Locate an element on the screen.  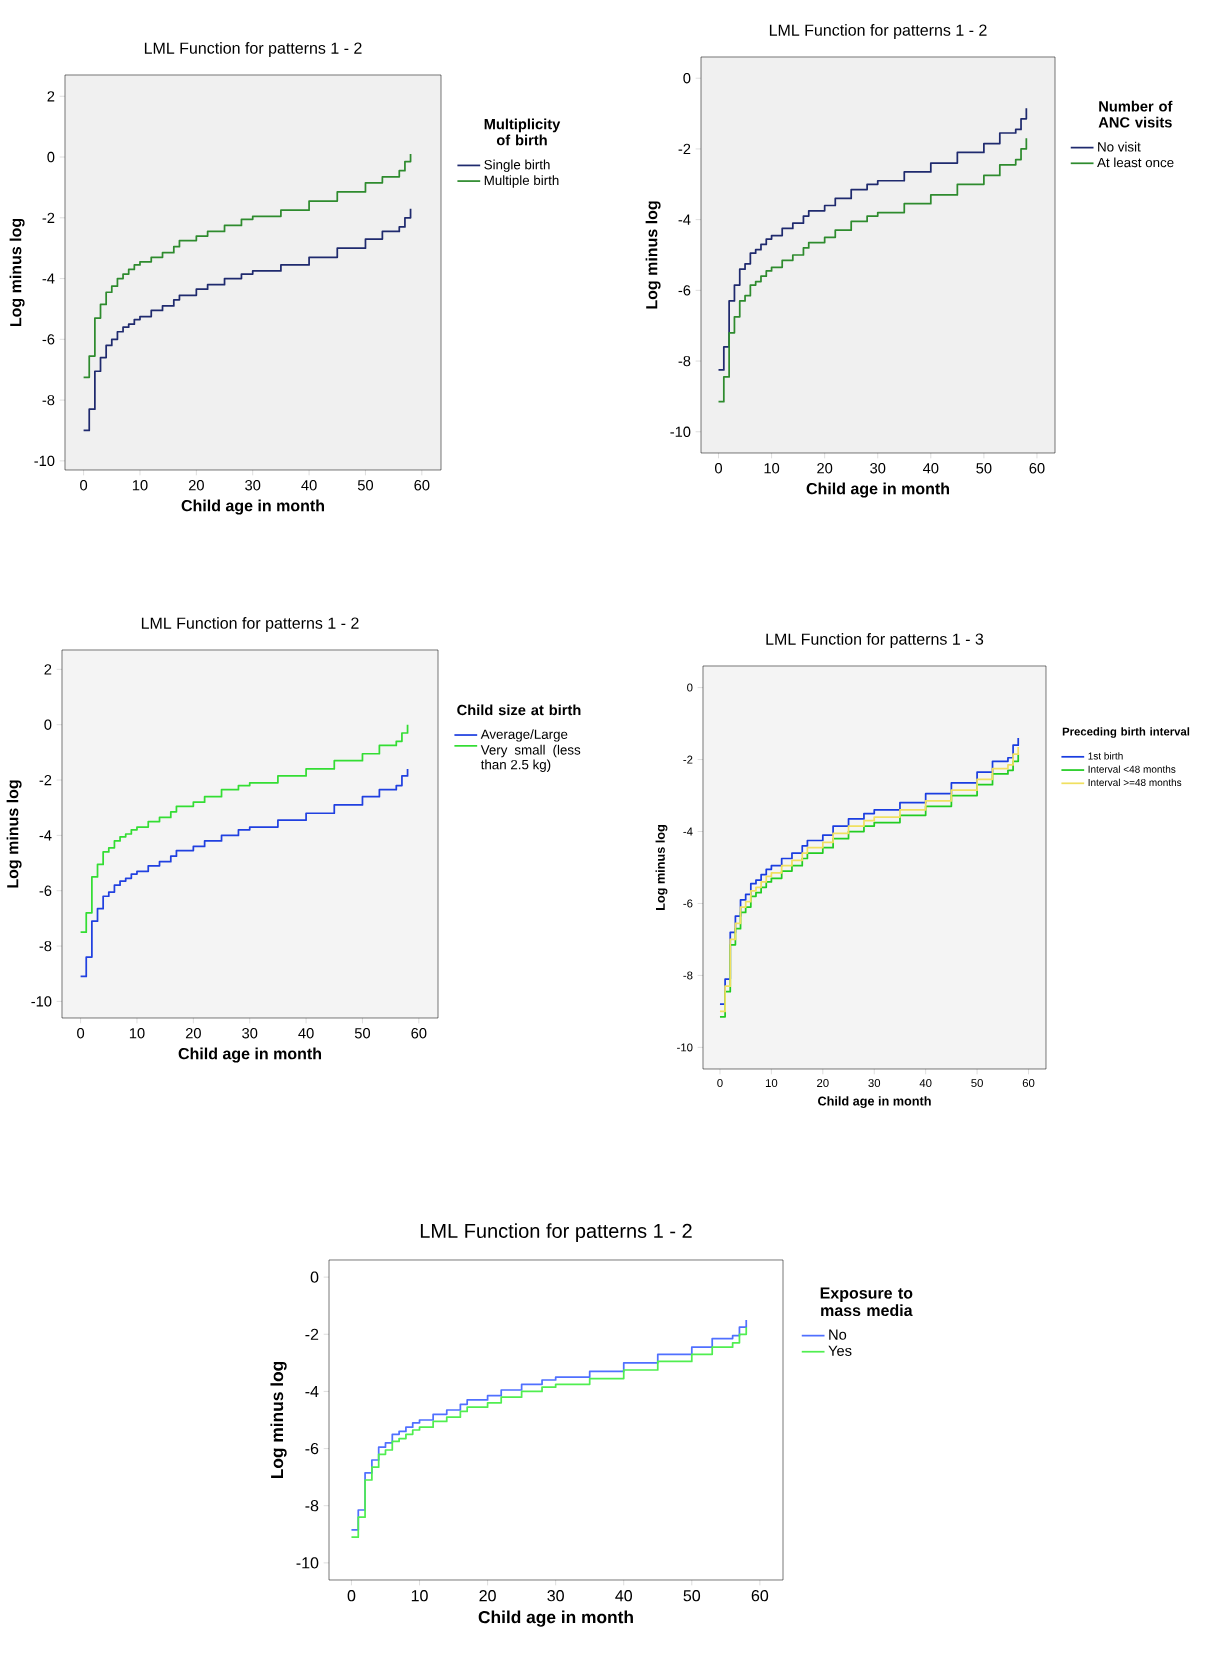
legend-label: Interval >=48 months is located at coordinates (1135, 782).